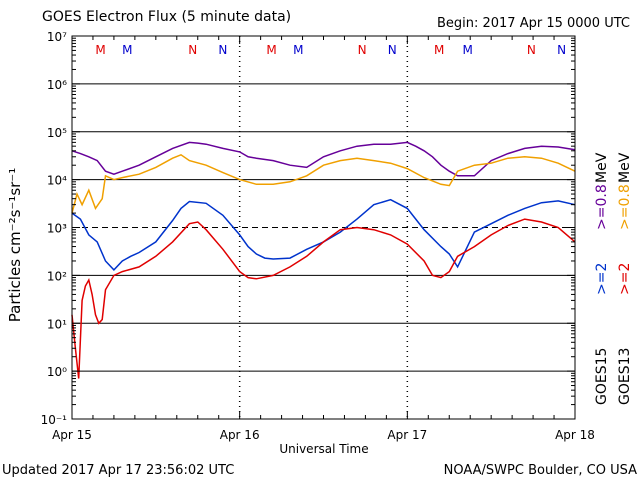 The width and height of the screenshot is (640, 480). Describe the element at coordinates (602, 376) in the screenshot. I see `legend-goes15-label: GOES15` at that location.